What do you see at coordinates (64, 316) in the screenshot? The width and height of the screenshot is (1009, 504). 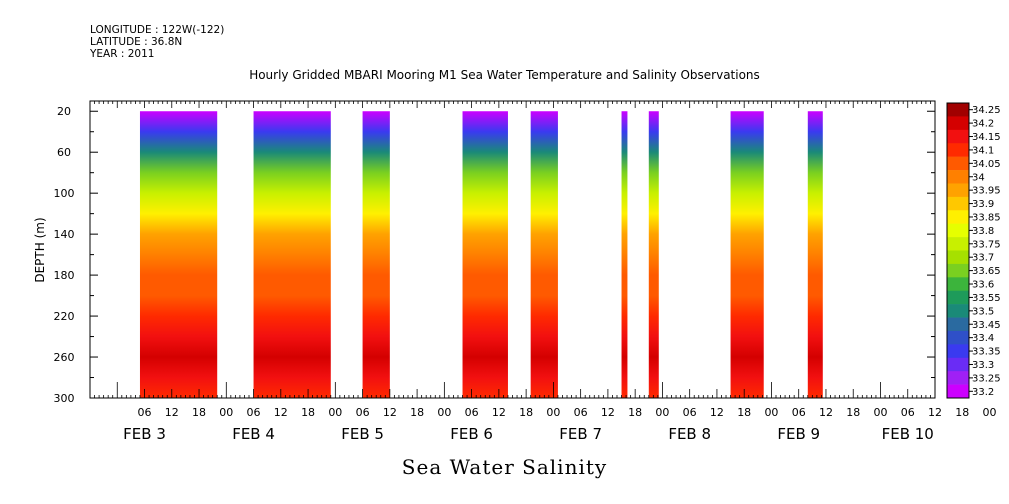 I see `y-tick-label: 220` at bounding box center [64, 316].